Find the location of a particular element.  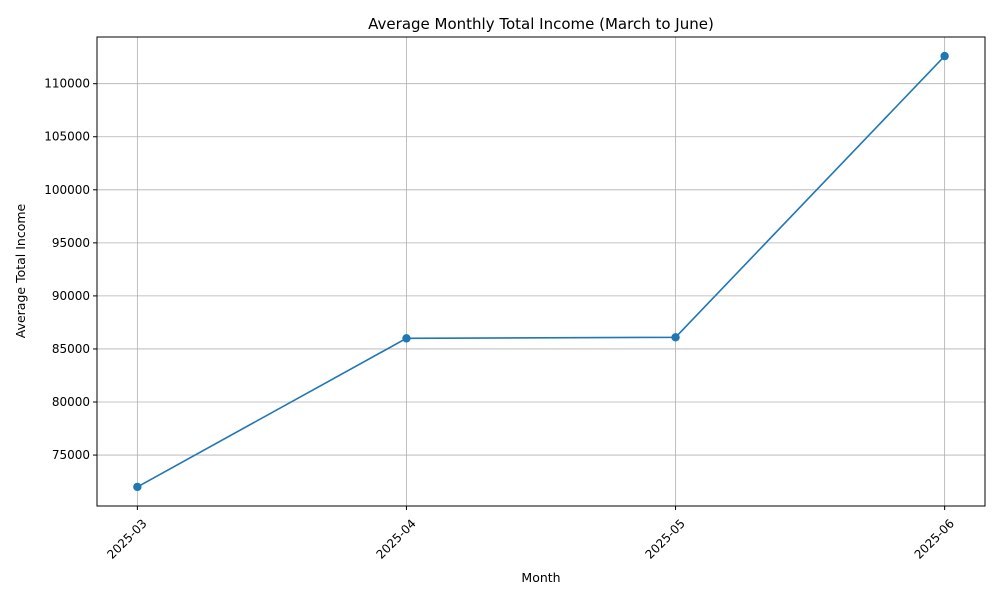

y-tick-label: 85000 is located at coordinates (71, 349).